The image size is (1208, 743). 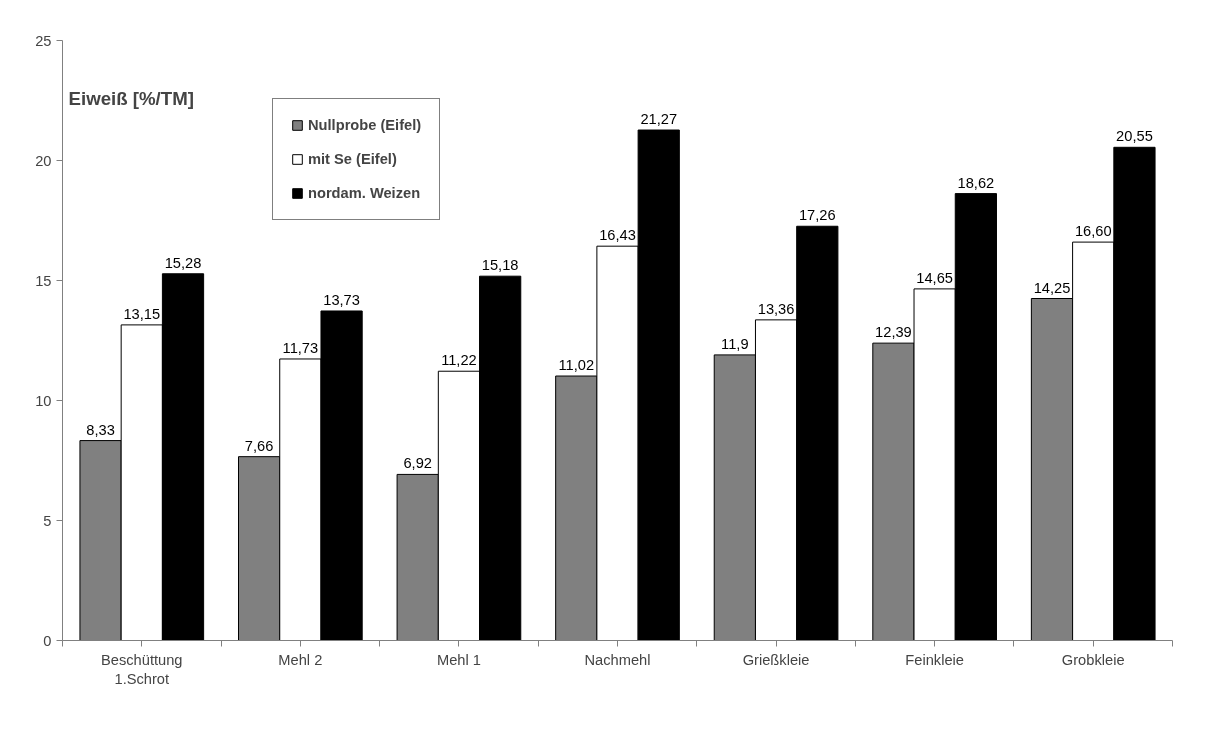 What do you see at coordinates (183, 262) in the screenshot?
I see `data-label: 15,28` at bounding box center [183, 262].